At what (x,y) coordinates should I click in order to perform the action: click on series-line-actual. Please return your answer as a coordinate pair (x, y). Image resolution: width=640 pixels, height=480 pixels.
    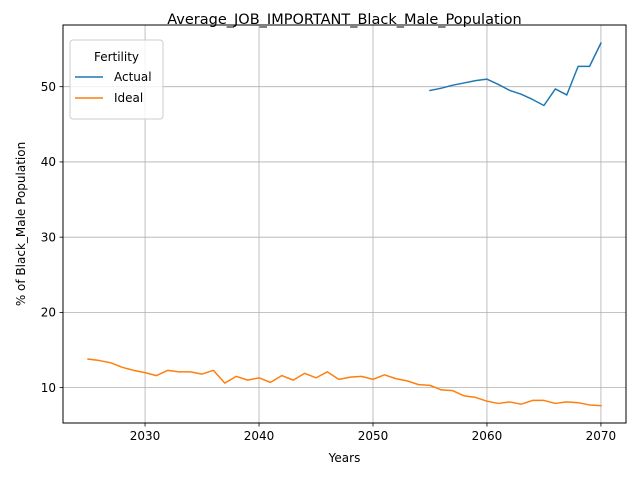
    Looking at the image, I should click on (515, 74).